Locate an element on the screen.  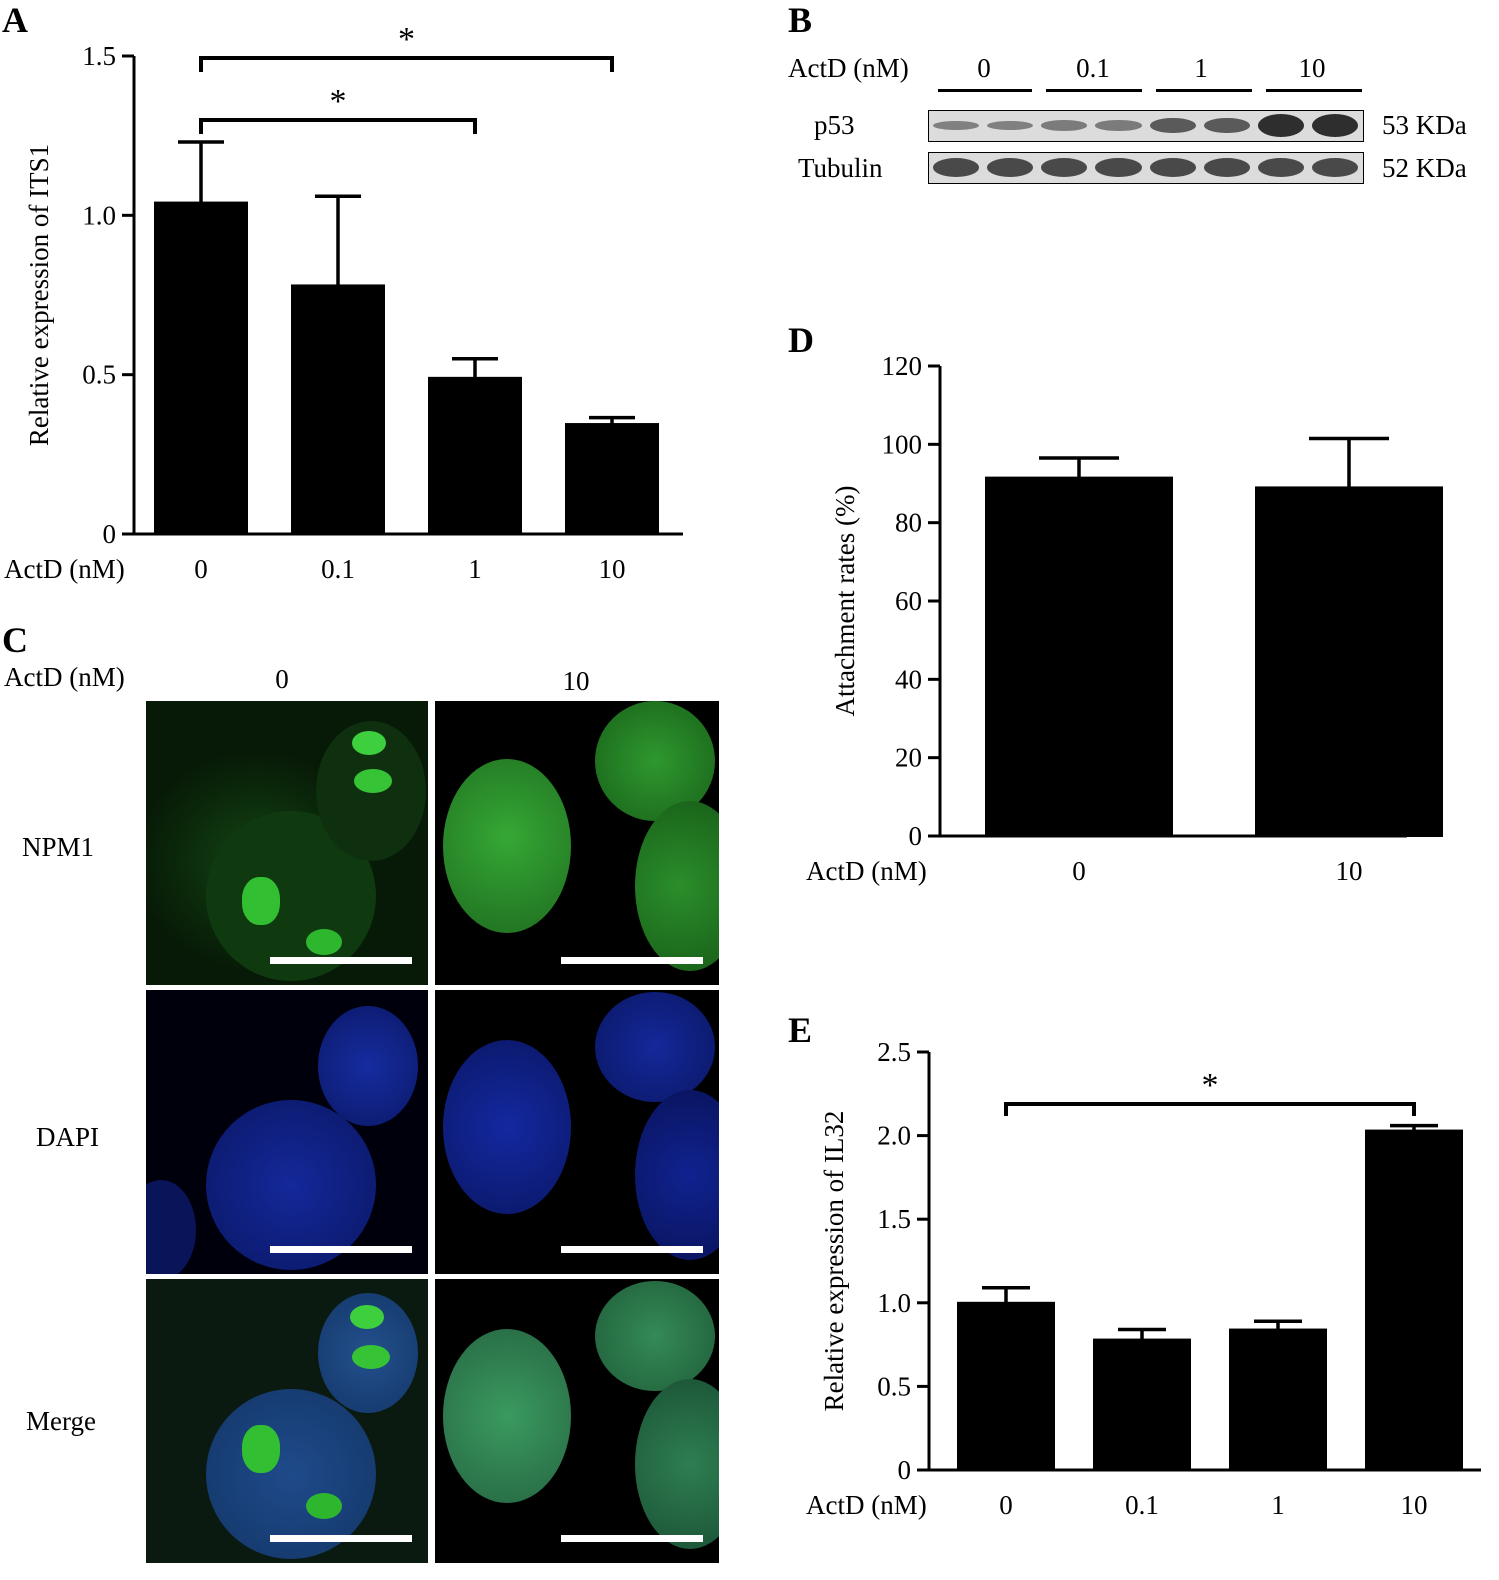
microscopy-condition-label: 10 is located at coordinates (576, 681).